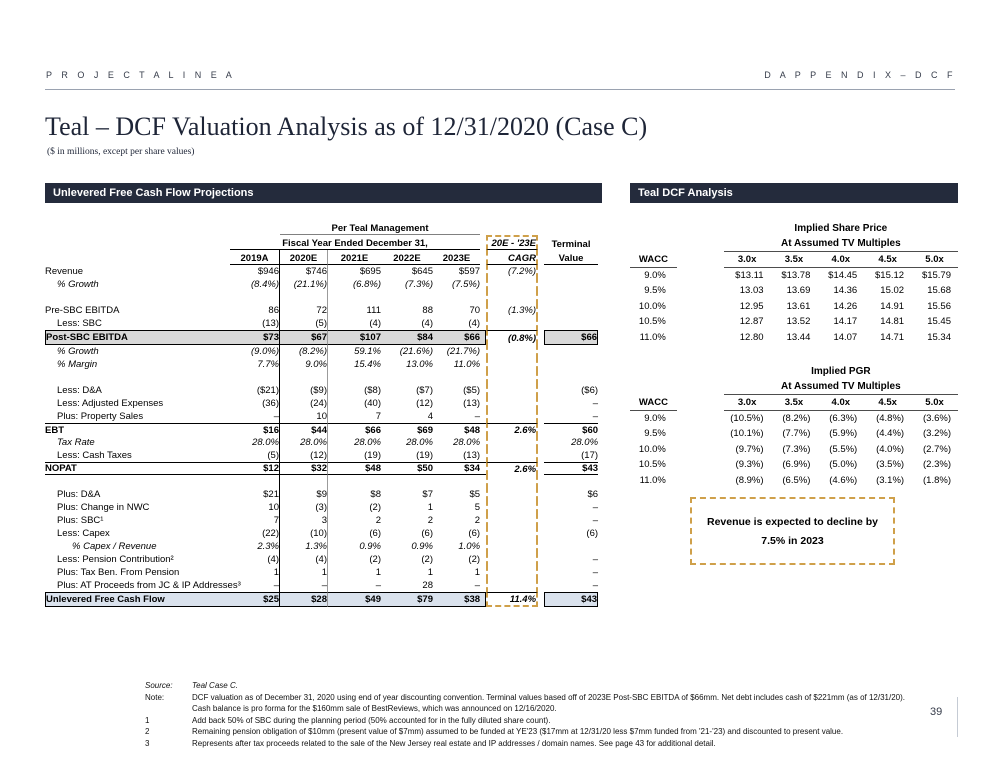 The height and width of the screenshot is (771, 1000). Describe the element at coordinates (747, 418) in the screenshot. I see `sensitivity-value: (10.5%)` at that location.